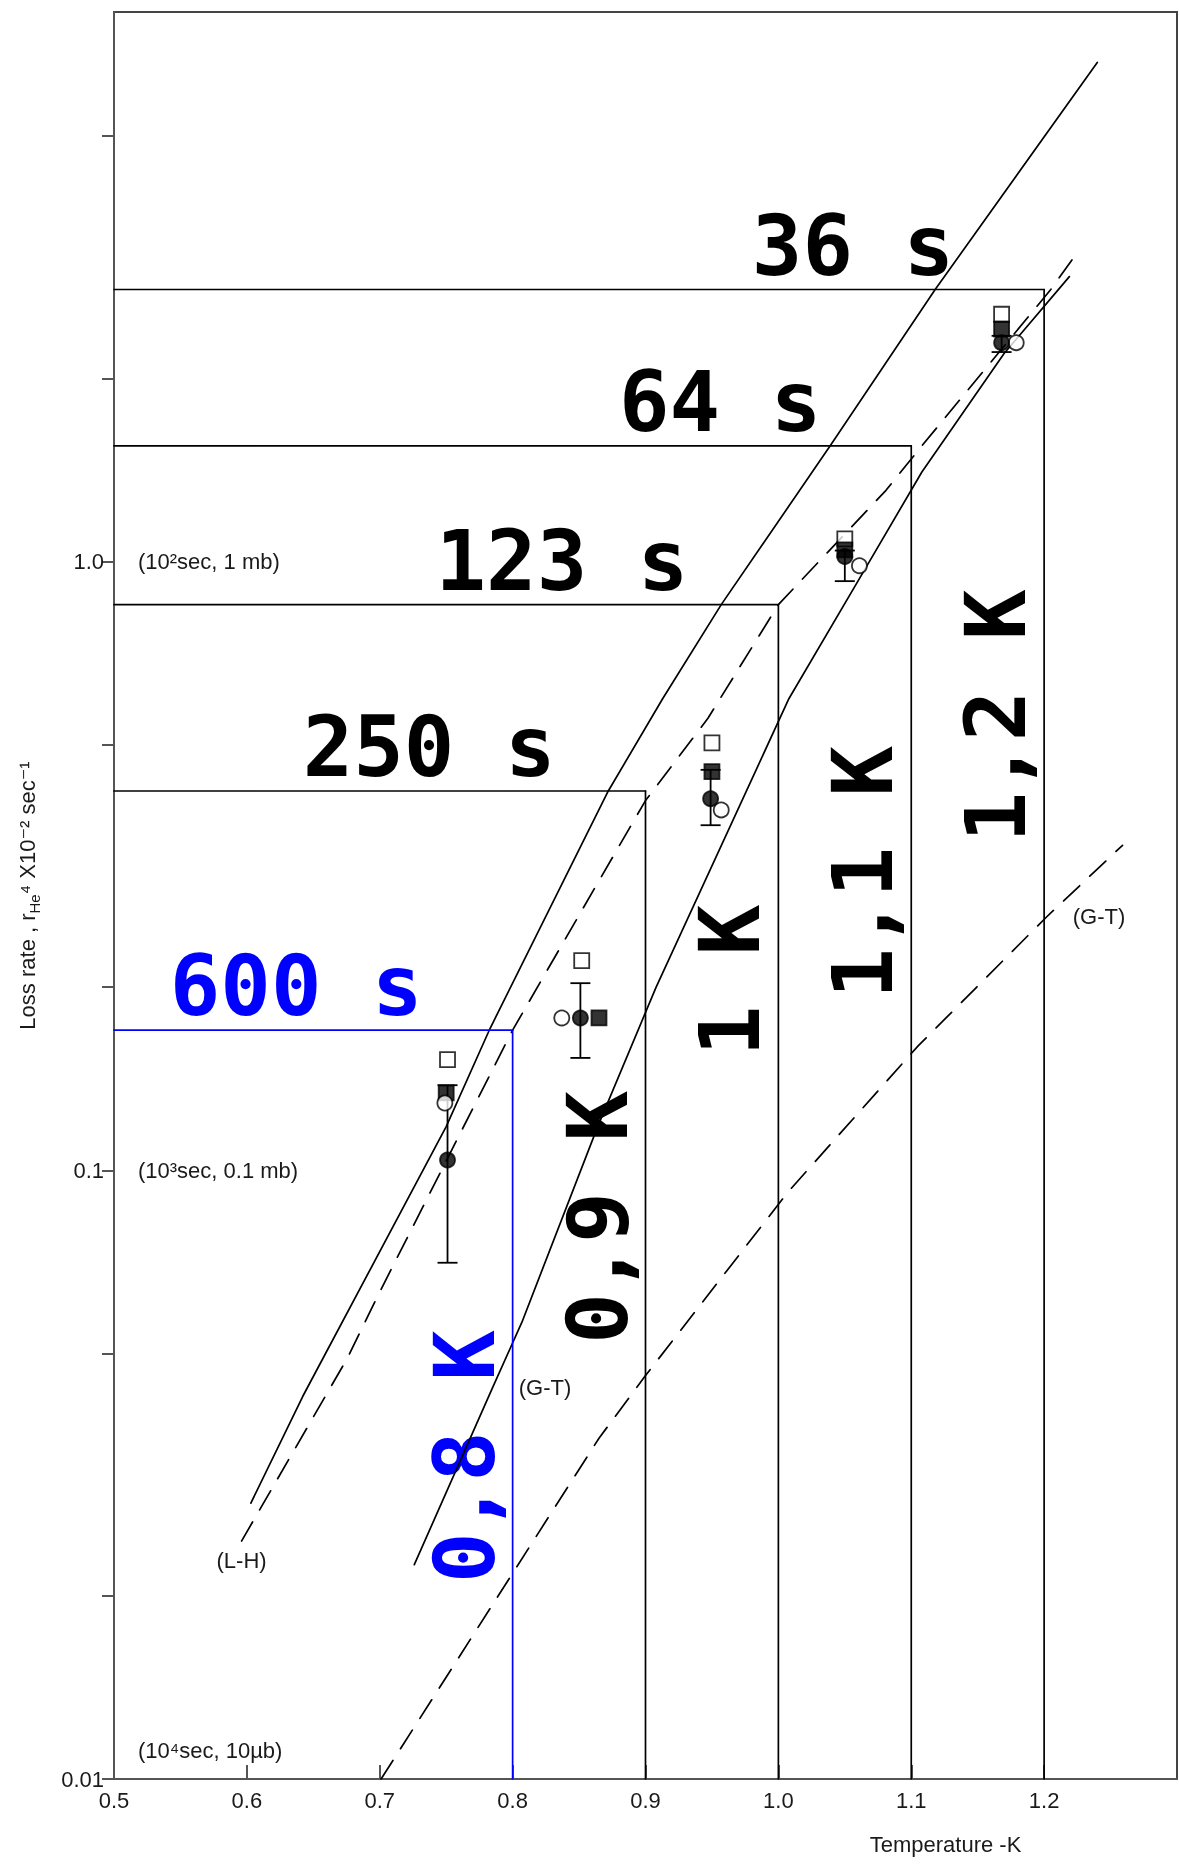  Describe the element at coordinates (88, 1170) in the screenshot. I see `y-tick-label: 0.1` at that location.